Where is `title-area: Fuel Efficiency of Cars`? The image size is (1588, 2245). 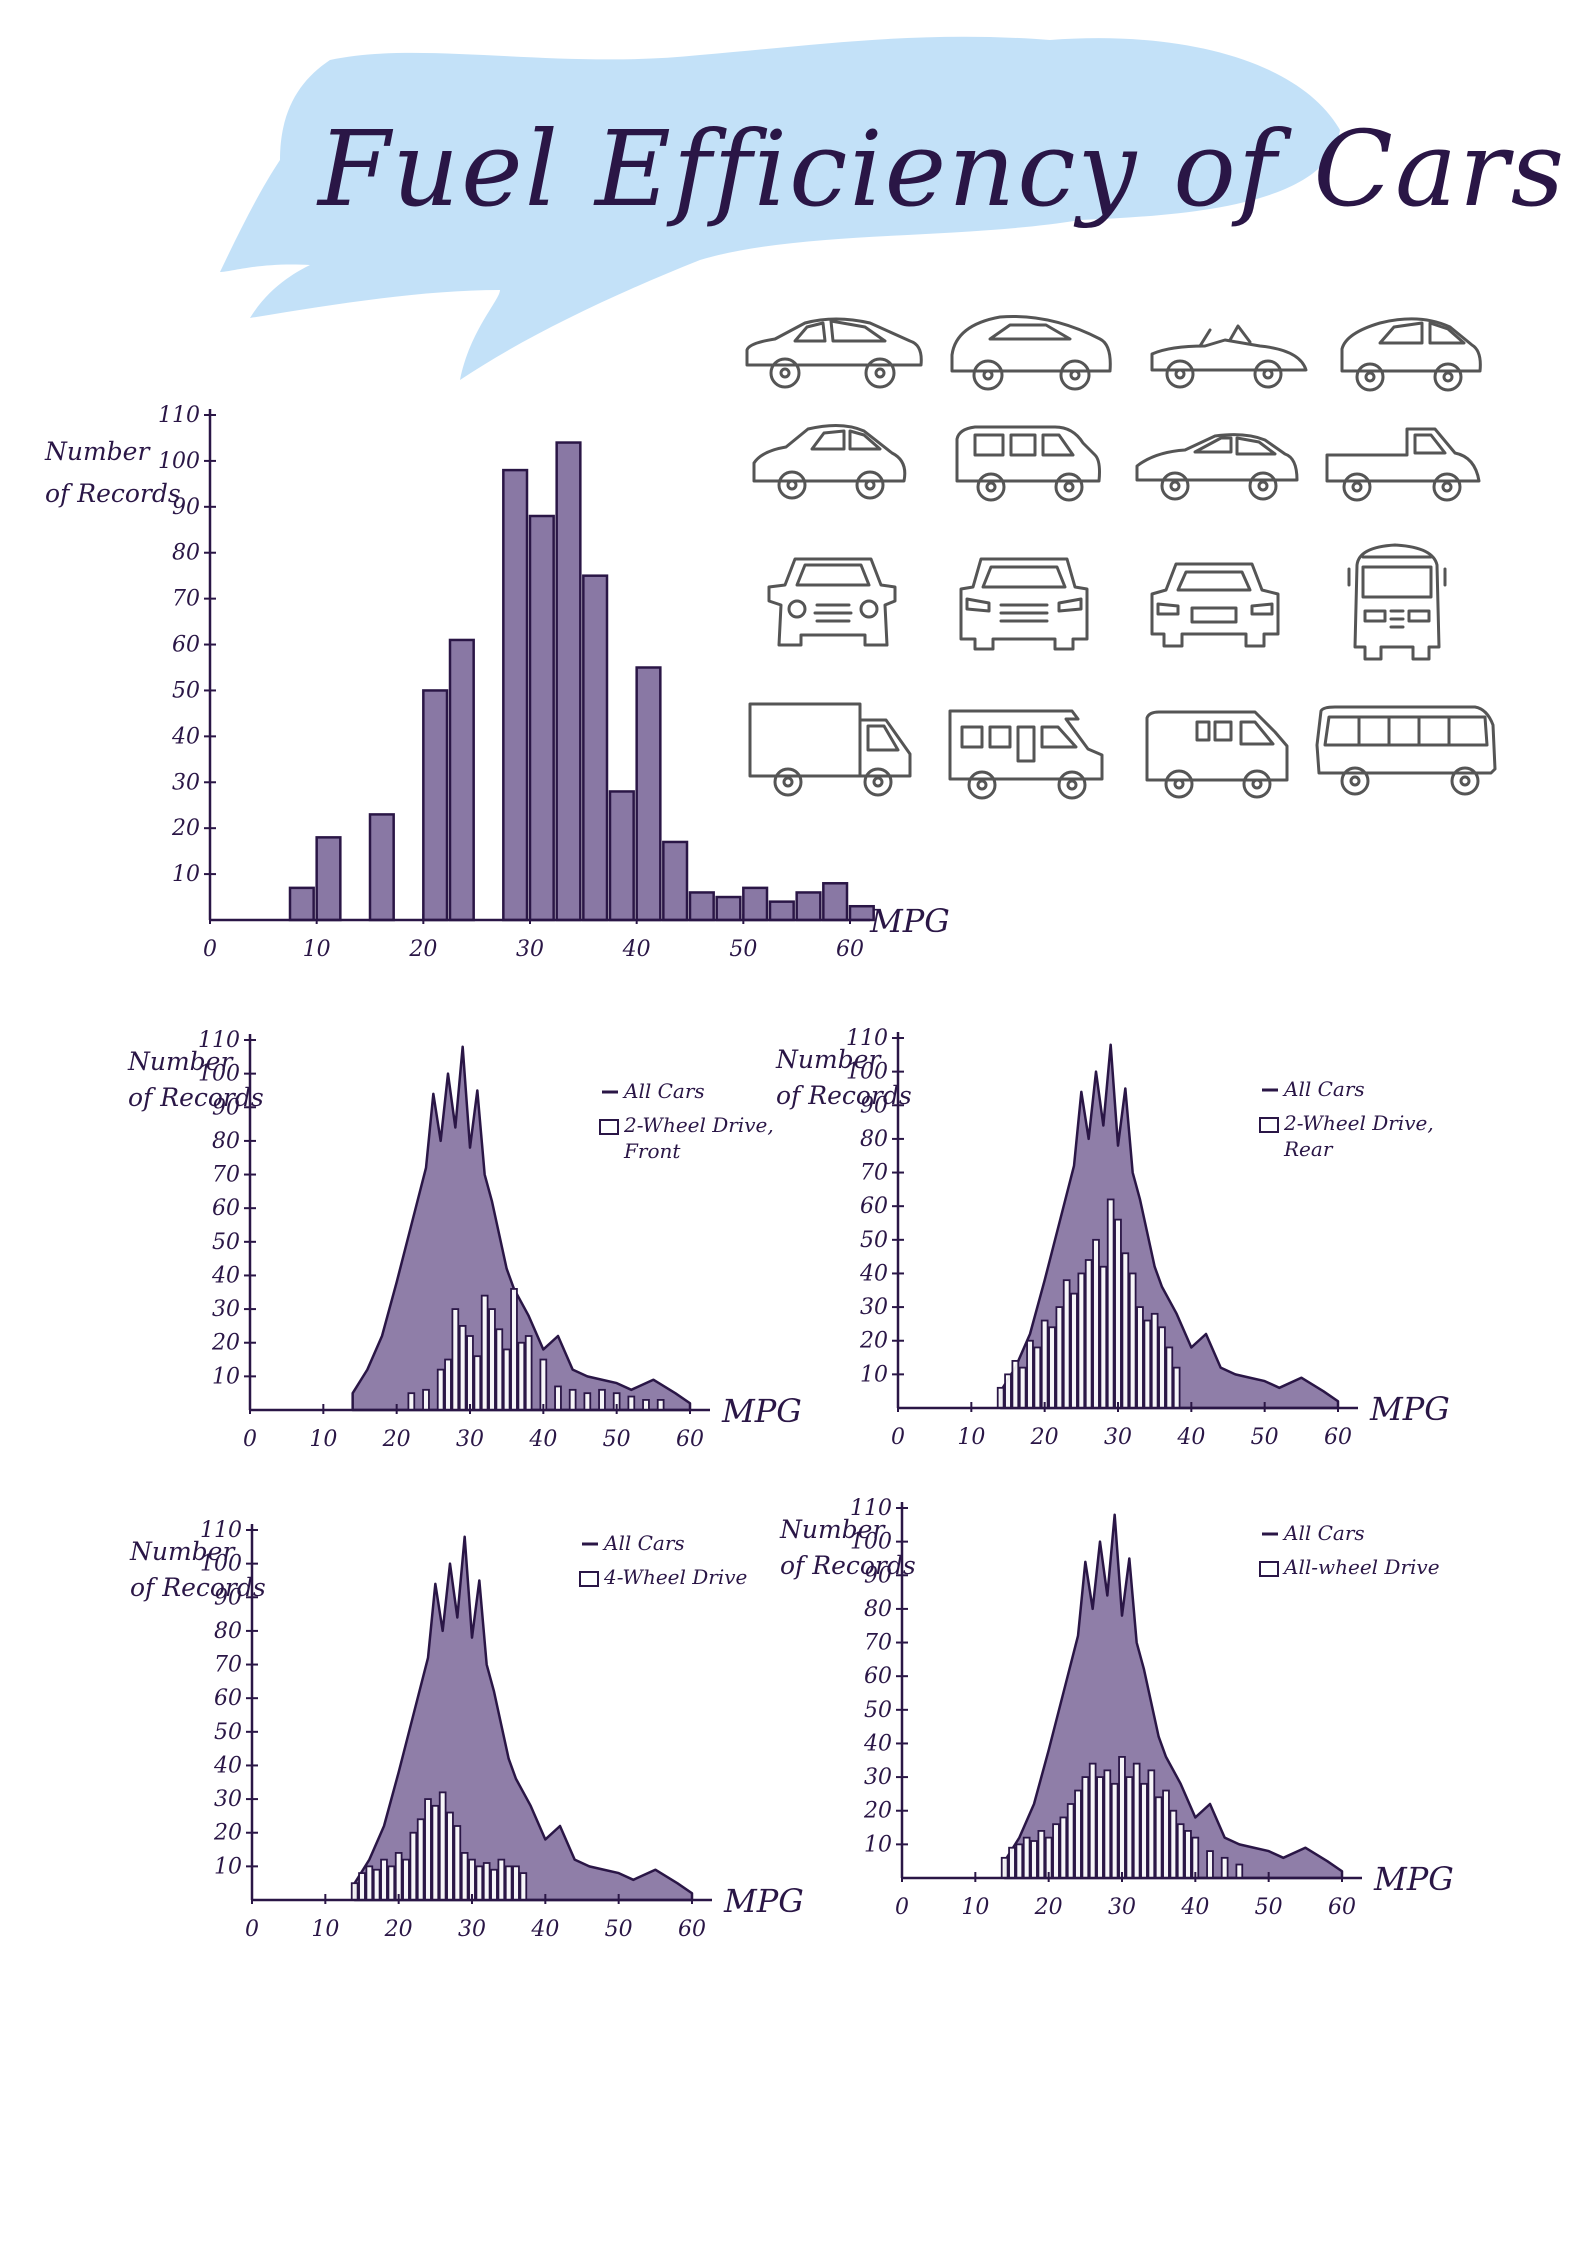 title-area: Fuel Efficiency of Cars is located at coordinates (893, 208).